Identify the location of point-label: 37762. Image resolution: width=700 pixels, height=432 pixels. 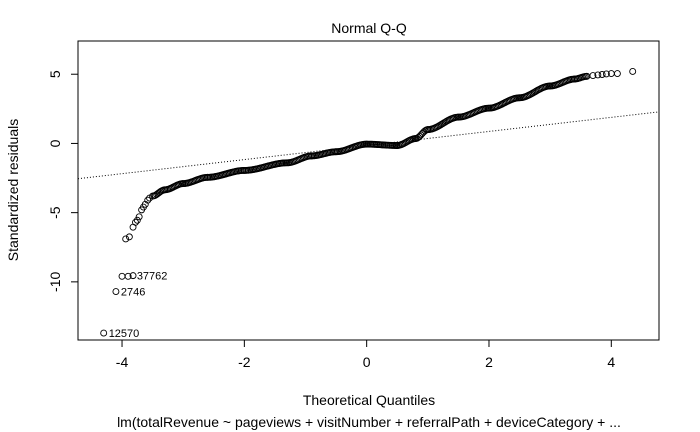
(152, 277).